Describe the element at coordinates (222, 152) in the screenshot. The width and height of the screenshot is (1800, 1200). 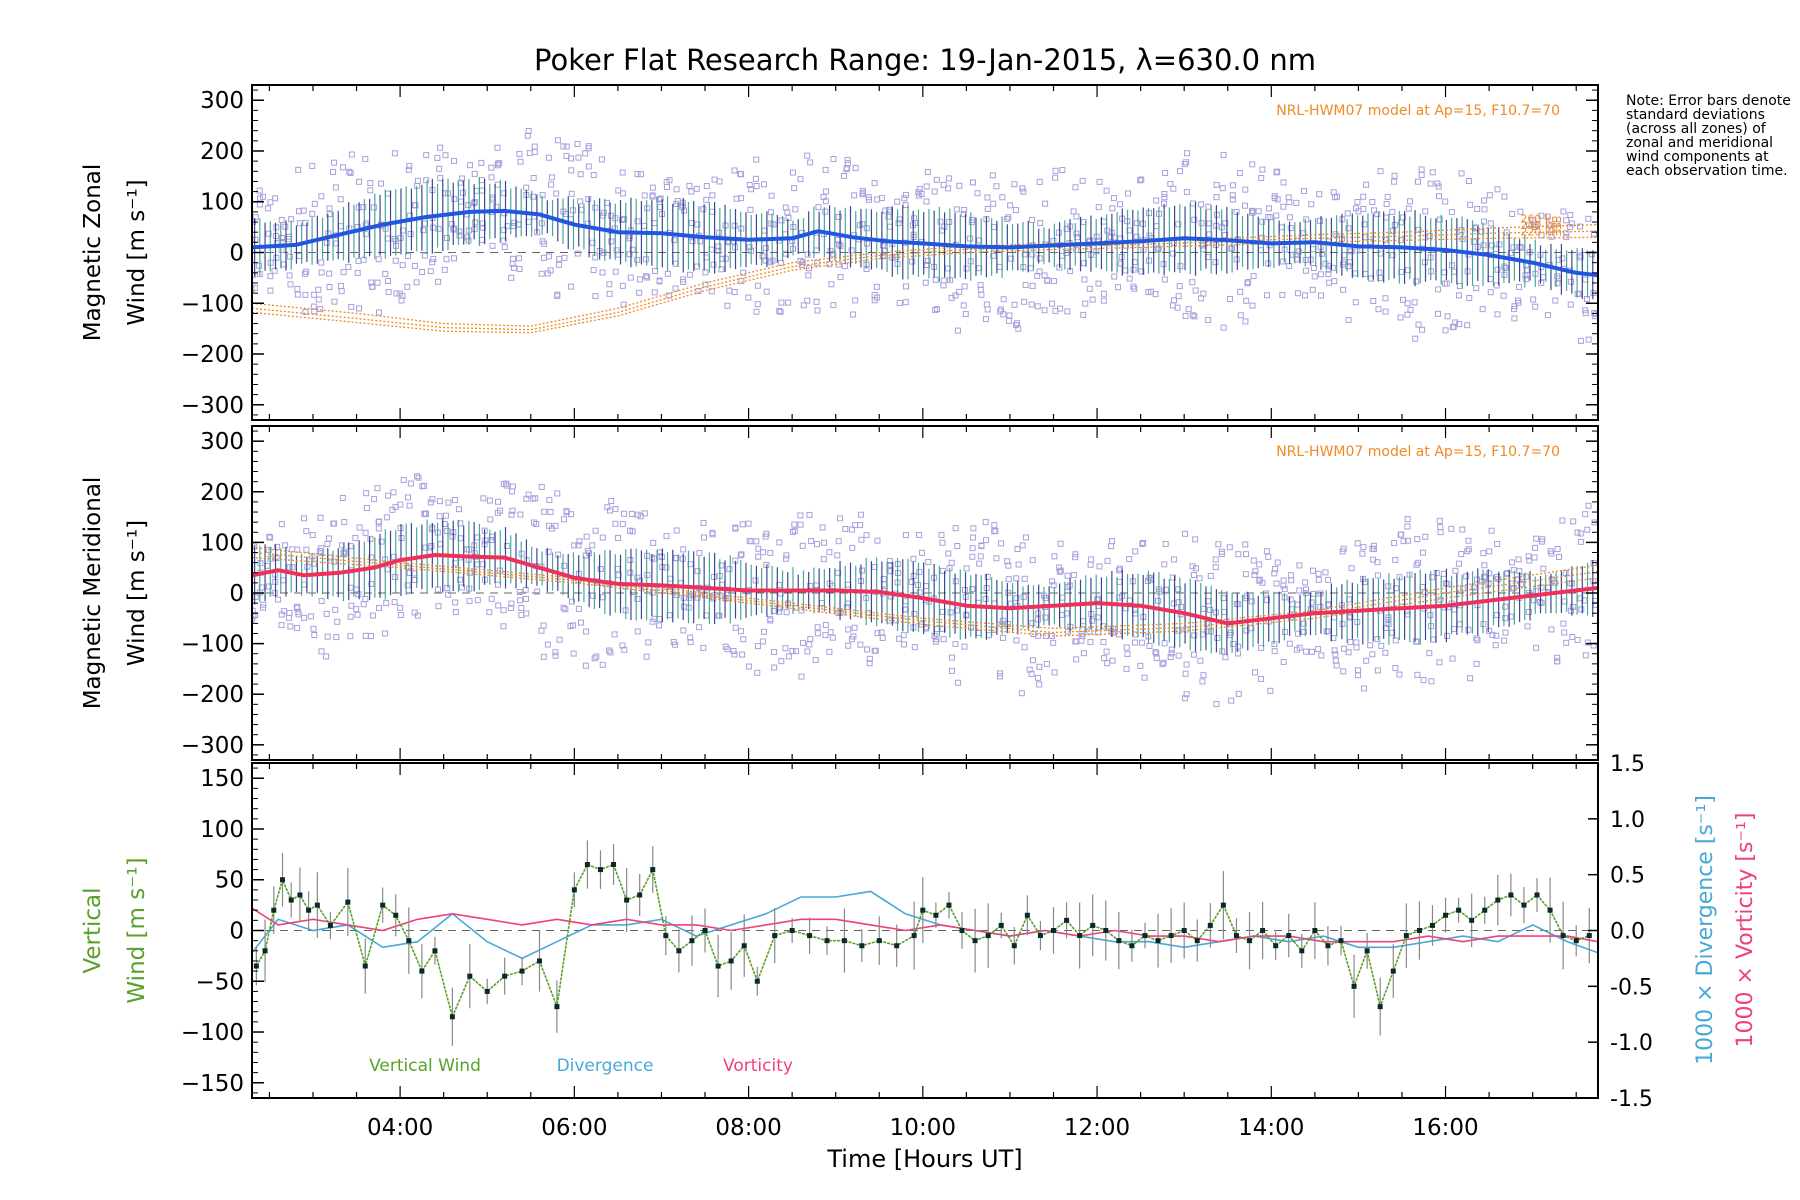
I see `y-tick-label: 200` at that location.